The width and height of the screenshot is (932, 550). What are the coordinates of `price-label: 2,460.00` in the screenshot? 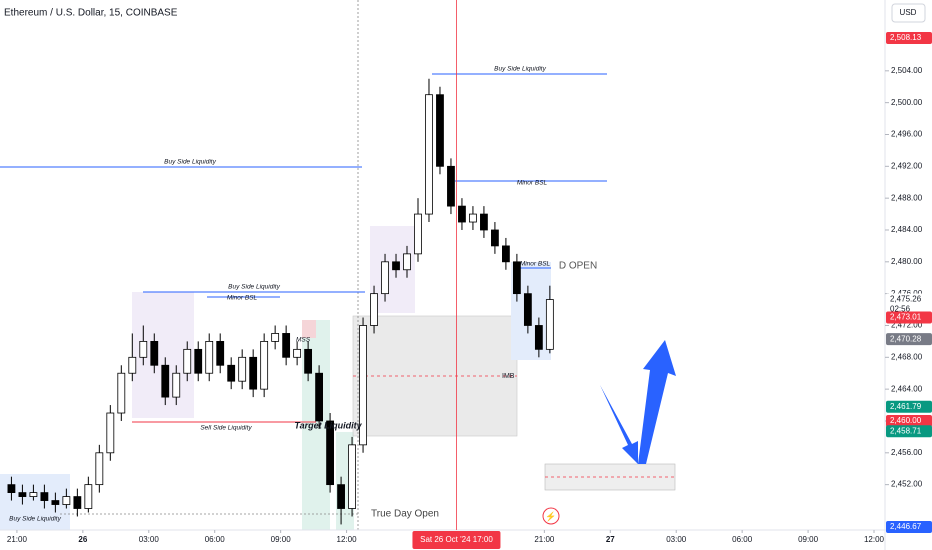 It's located at (906, 420).